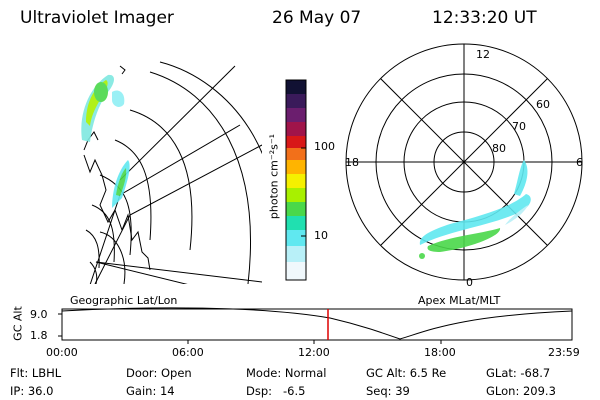  I want to click on instrument-title: Ultraviolet Imager, so click(97, 18).